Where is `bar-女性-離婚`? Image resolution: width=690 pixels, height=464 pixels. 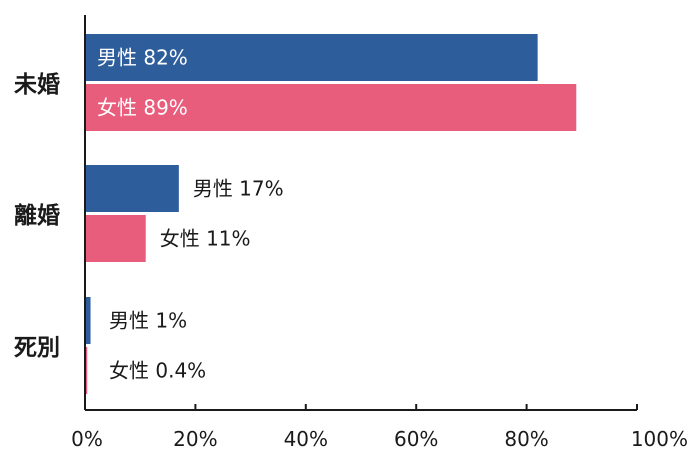
bar-女性-離婚 is located at coordinates (115, 238).